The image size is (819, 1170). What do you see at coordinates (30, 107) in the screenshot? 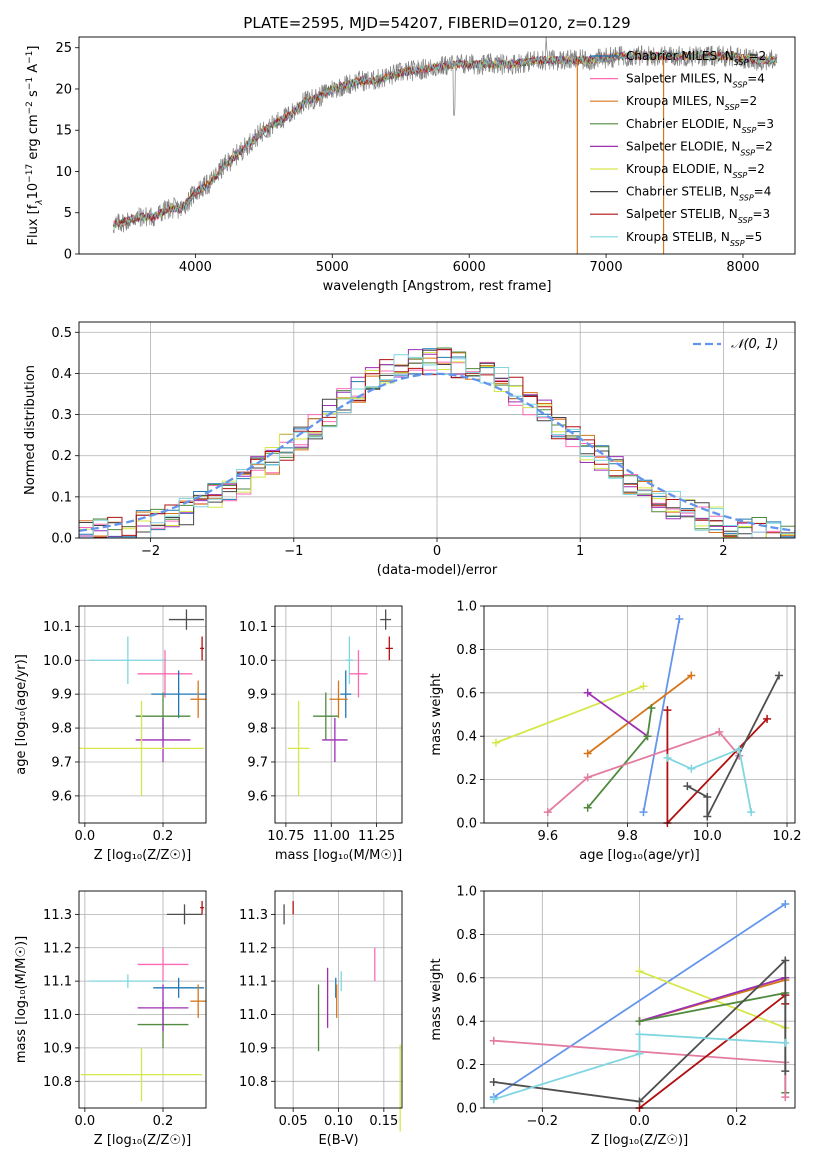
I see `y-axis-label-part: −2` at bounding box center [30, 107].